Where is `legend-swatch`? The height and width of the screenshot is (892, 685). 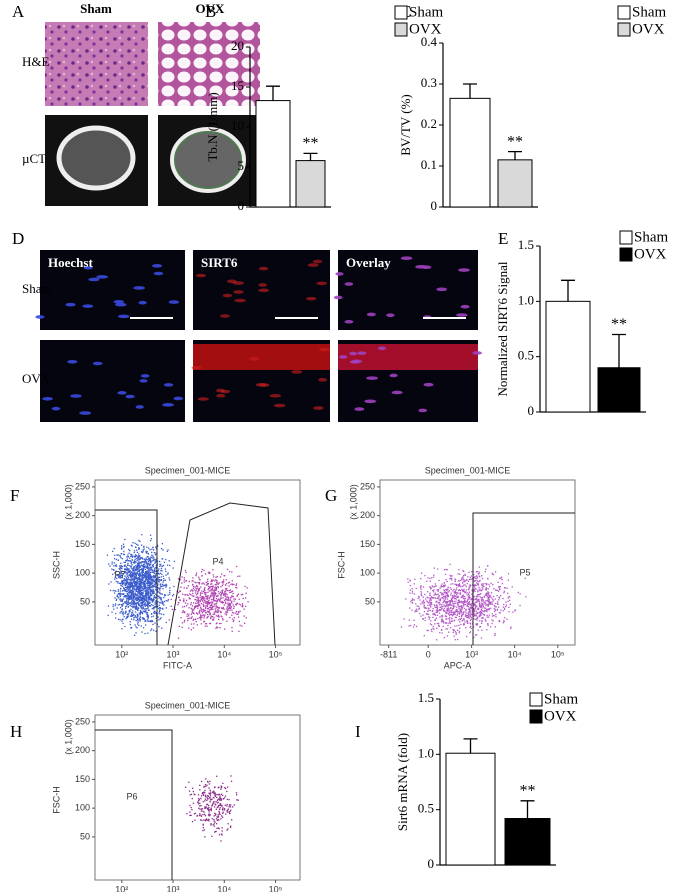 legend-swatch is located at coordinates (536, 716).